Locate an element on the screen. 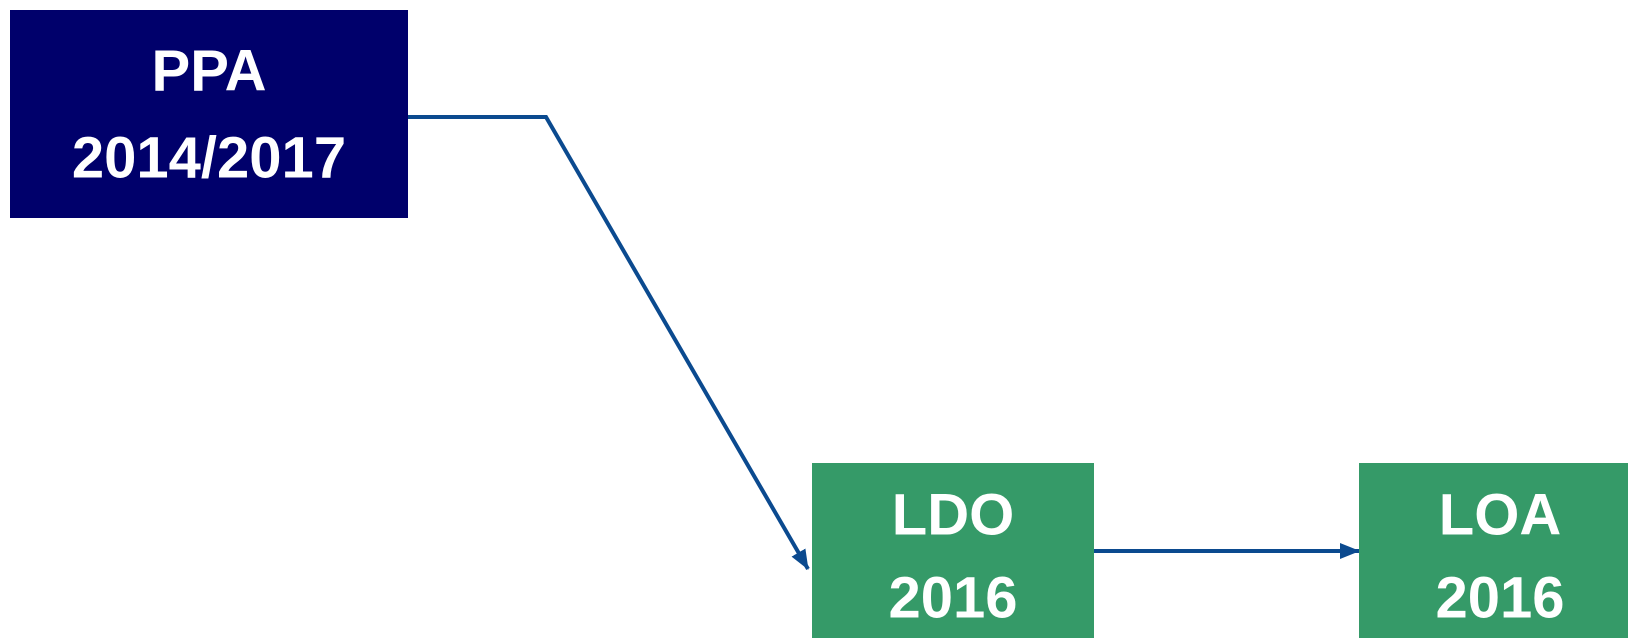 This screenshot has height=638, width=1628. node-label: 2014/2017 is located at coordinates (209, 157).